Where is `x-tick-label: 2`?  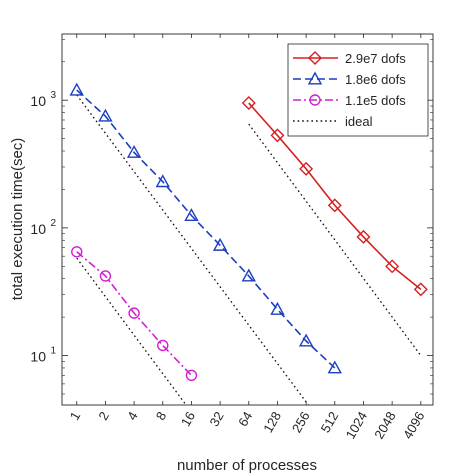
x-tick-label: 2 is located at coordinates (103, 416).